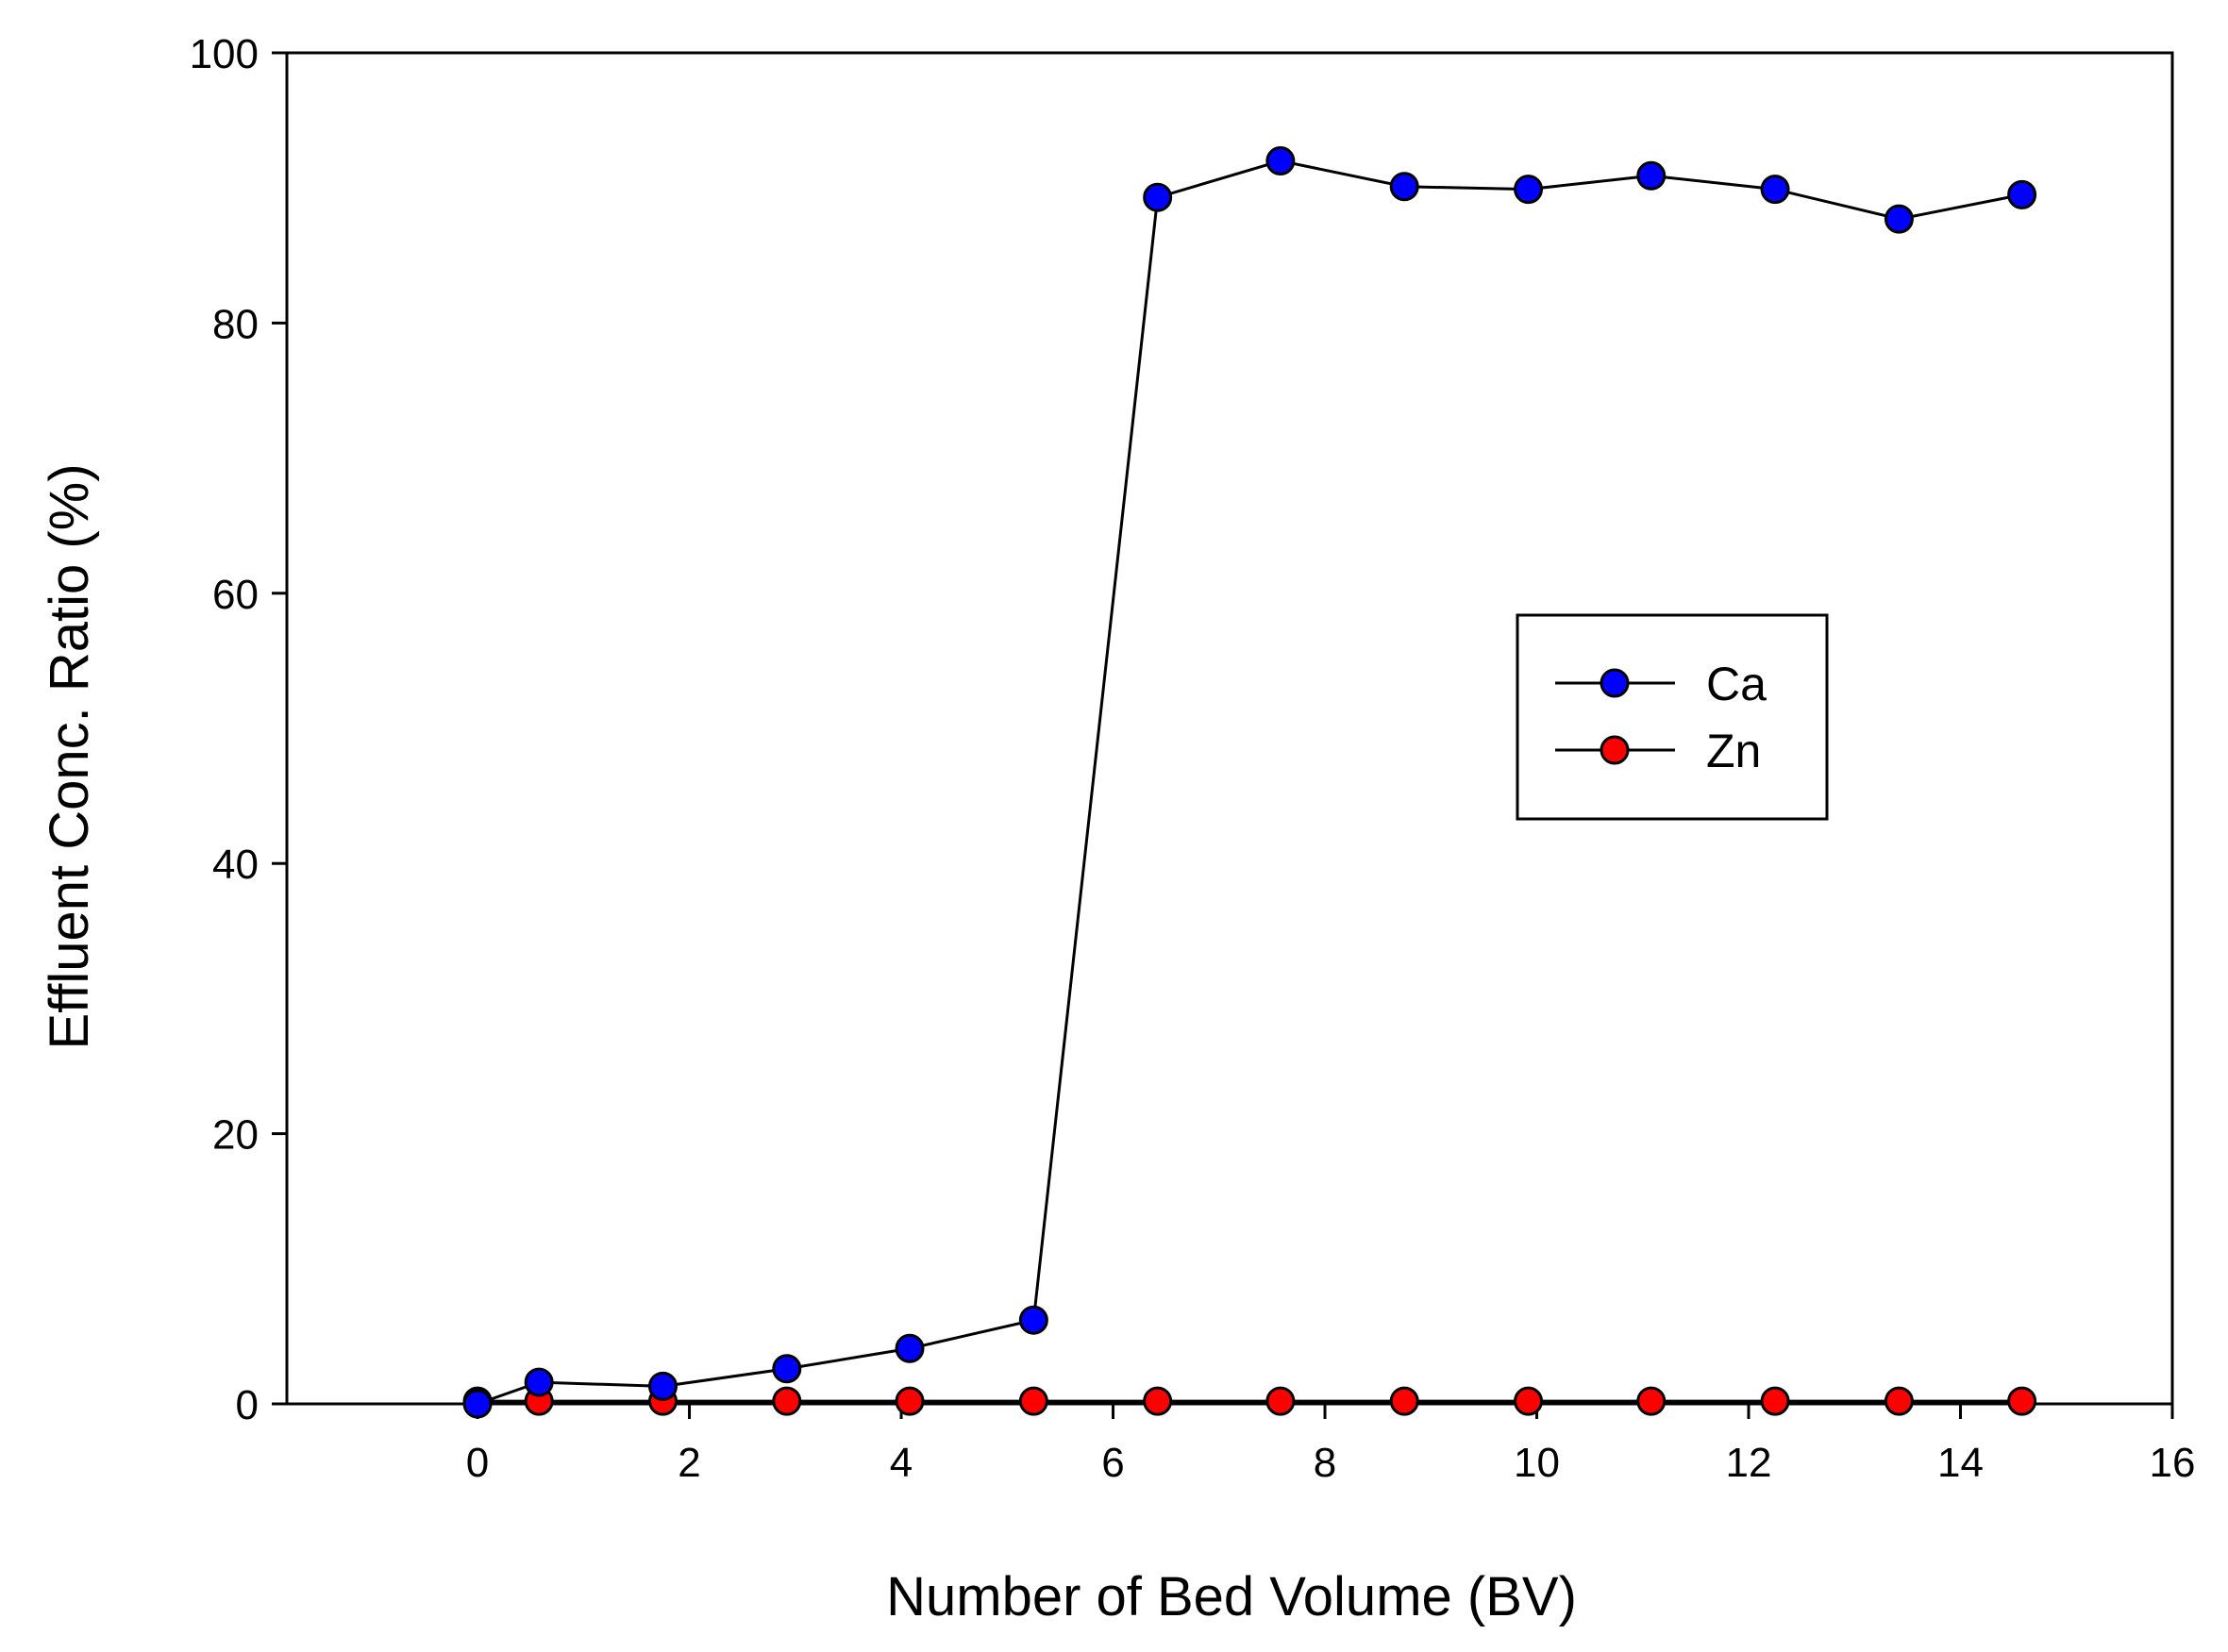 The image size is (2228, 1652). What do you see at coordinates (247, 1405) in the screenshot?
I see `y-tick-label: 0` at bounding box center [247, 1405].